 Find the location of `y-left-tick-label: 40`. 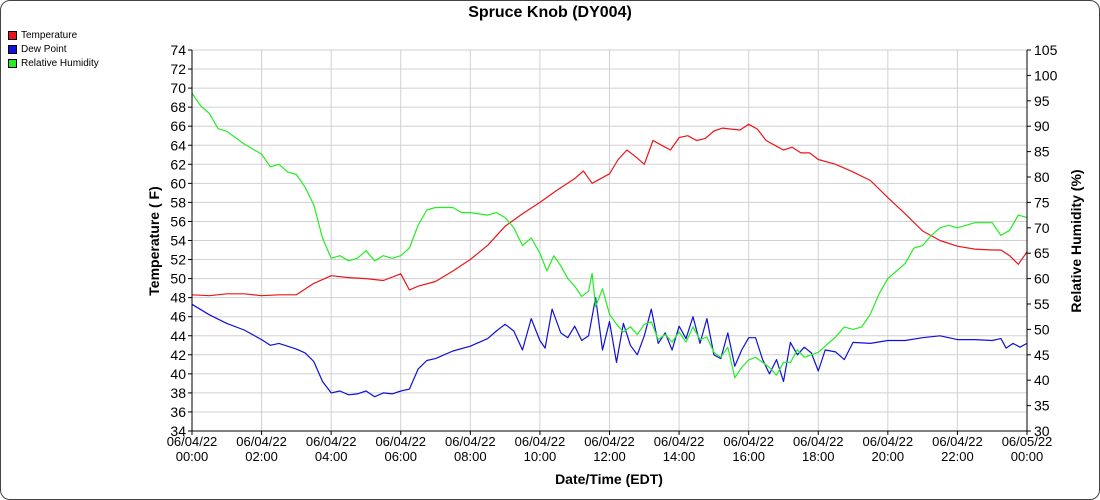

y-left-tick-label: 40 is located at coordinates (178, 374).